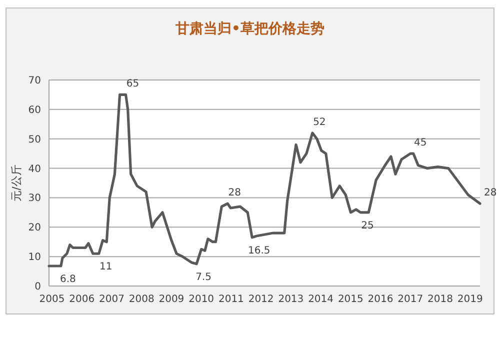  Describe the element at coordinates (420, 143) in the screenshot. I see `annotation: 45` at that location.